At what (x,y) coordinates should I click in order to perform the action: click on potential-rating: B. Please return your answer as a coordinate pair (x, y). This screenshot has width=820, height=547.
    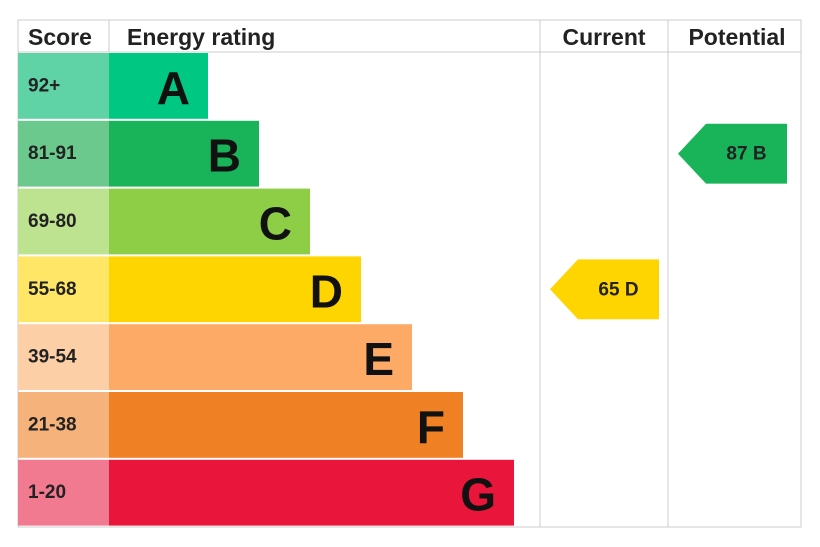
    Looking at the image, I should click on (760, 153).